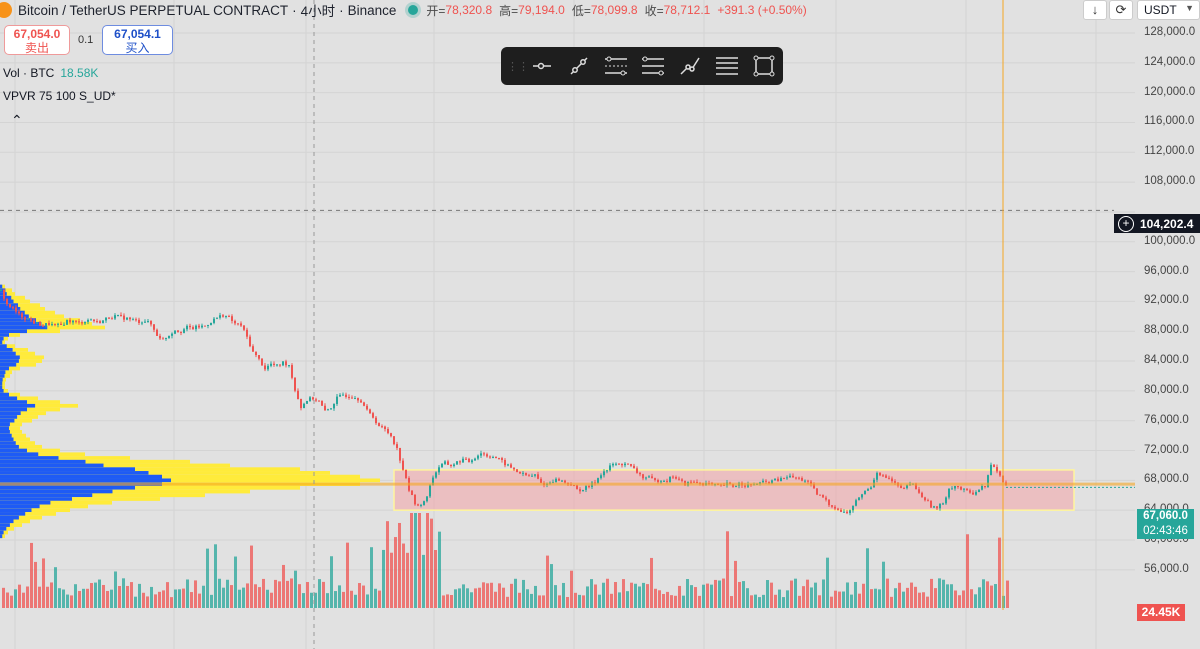 The height and width of the screenshot is (649, 1200). What do you see at coordinates (1121, 10) in the screenshot?
I see `refresh-icon: ⟳` at bounding box center [1121, 10].